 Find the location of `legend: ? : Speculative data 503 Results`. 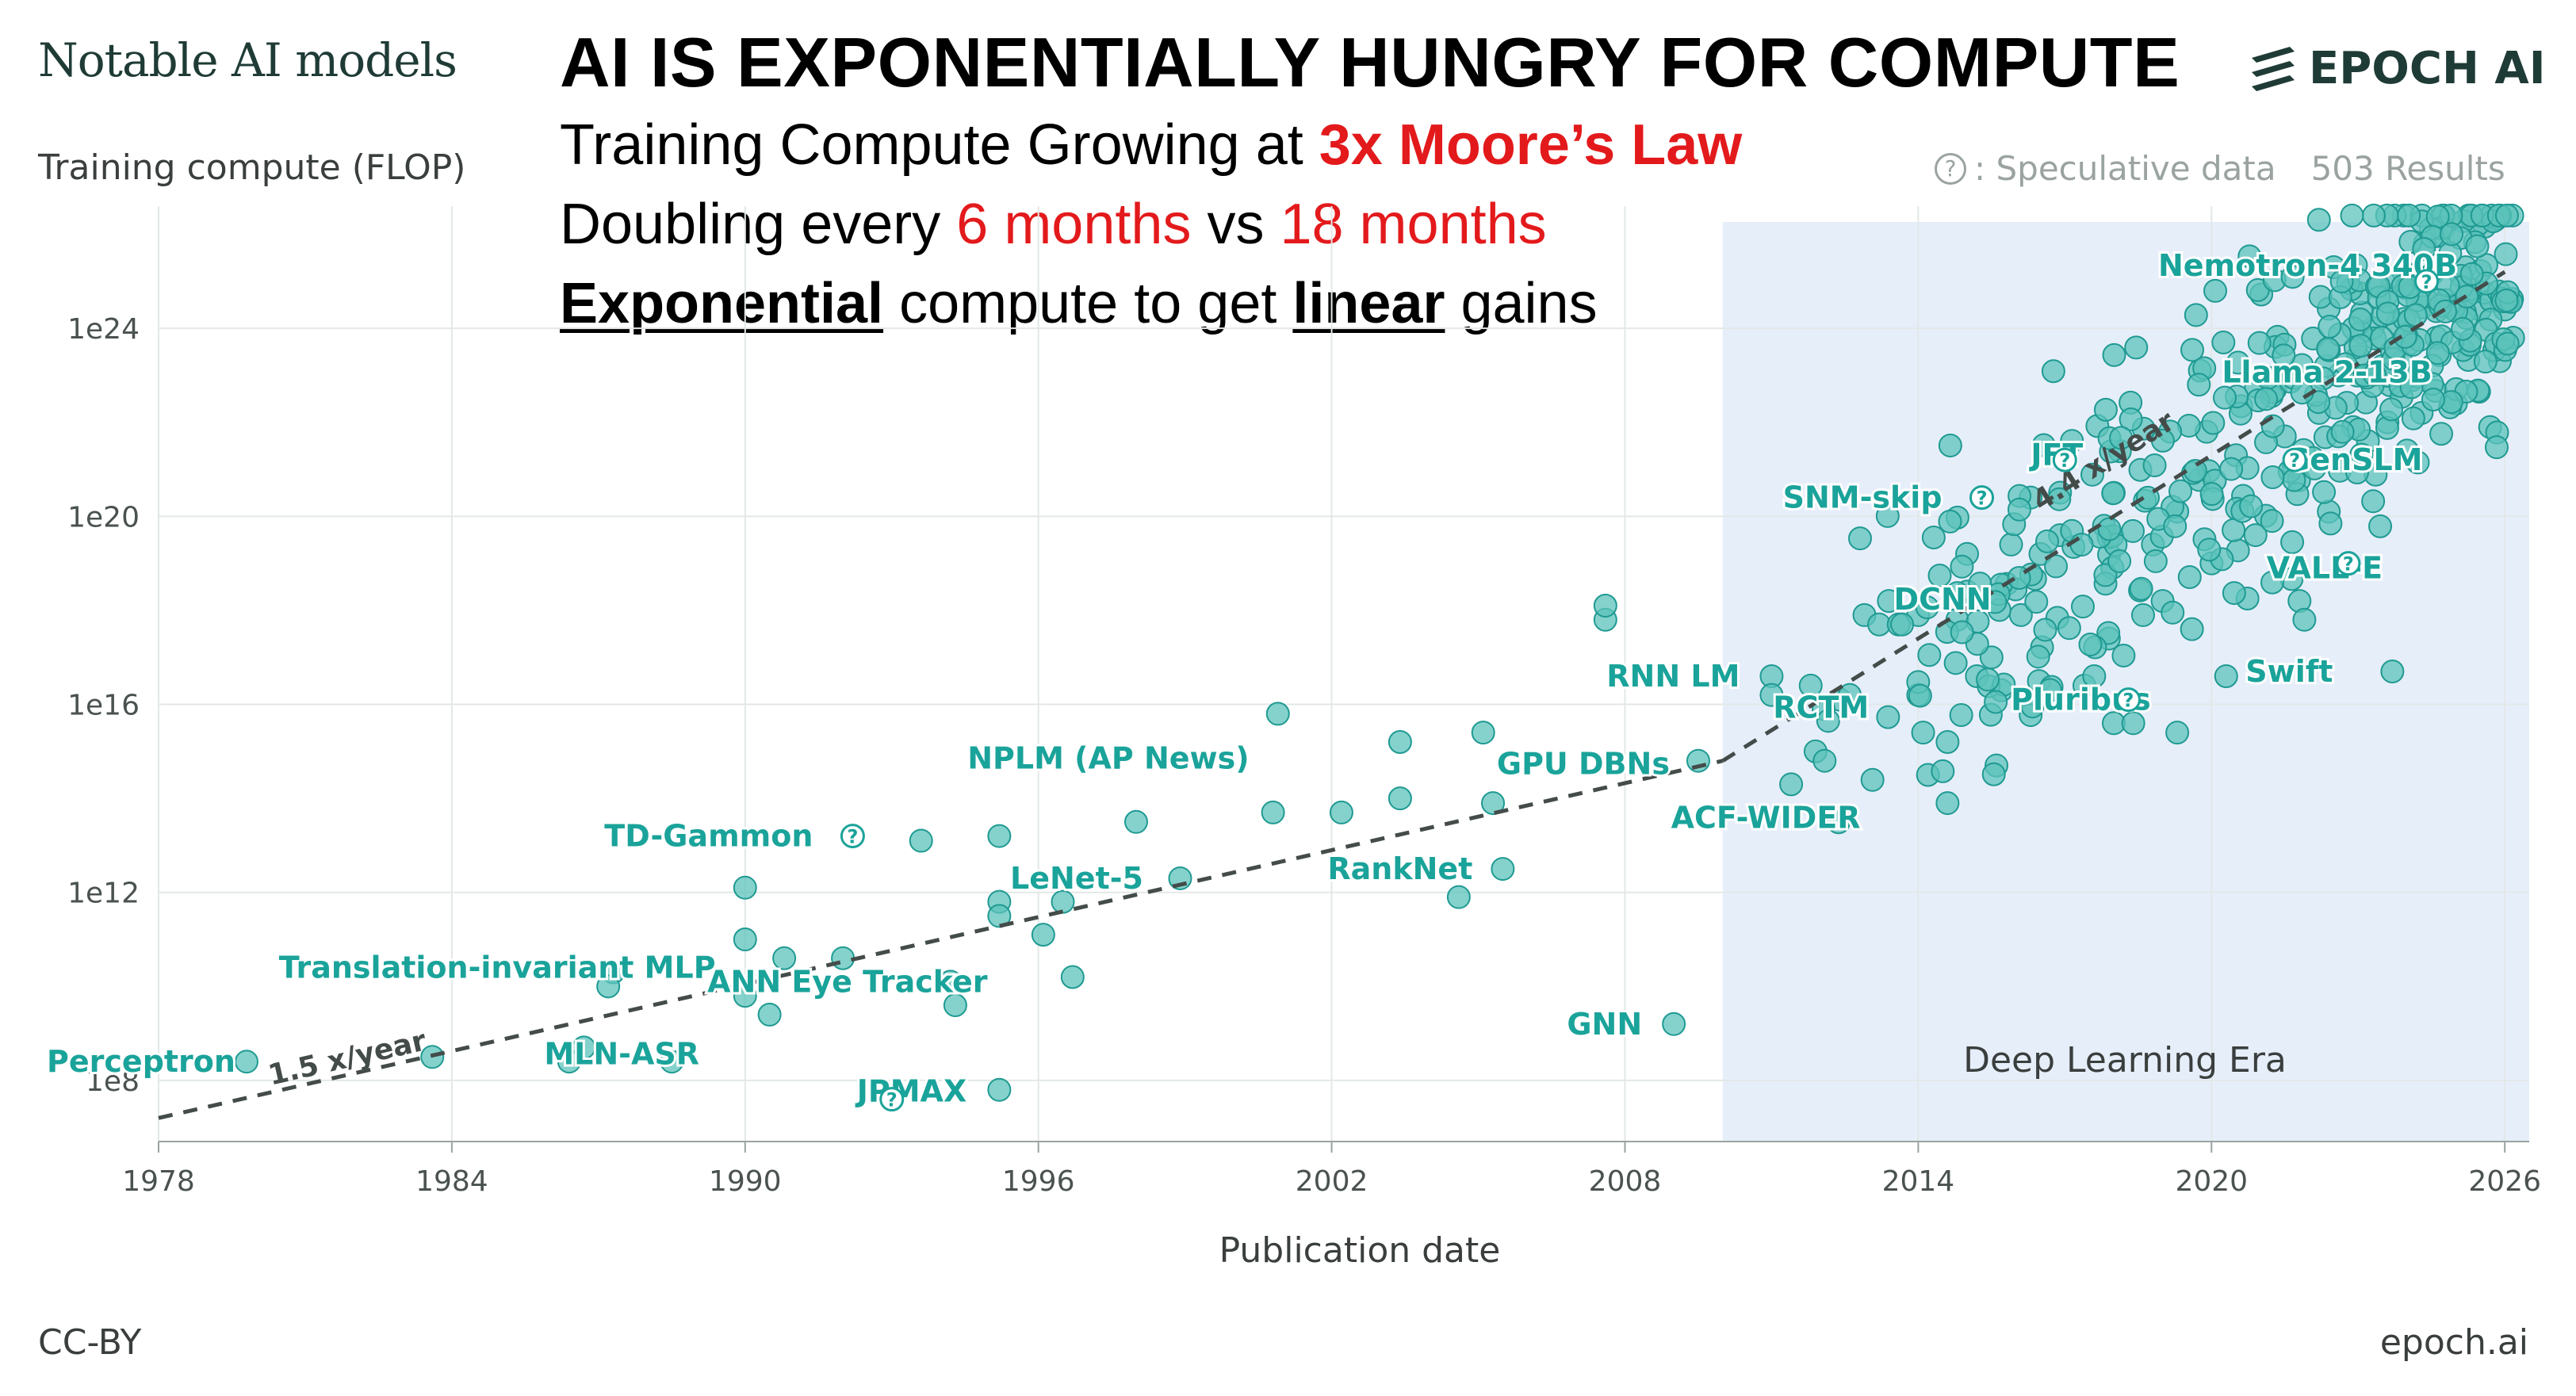

legend: ? : Speculative data 503 Results is located at coordinates (2220, 168).